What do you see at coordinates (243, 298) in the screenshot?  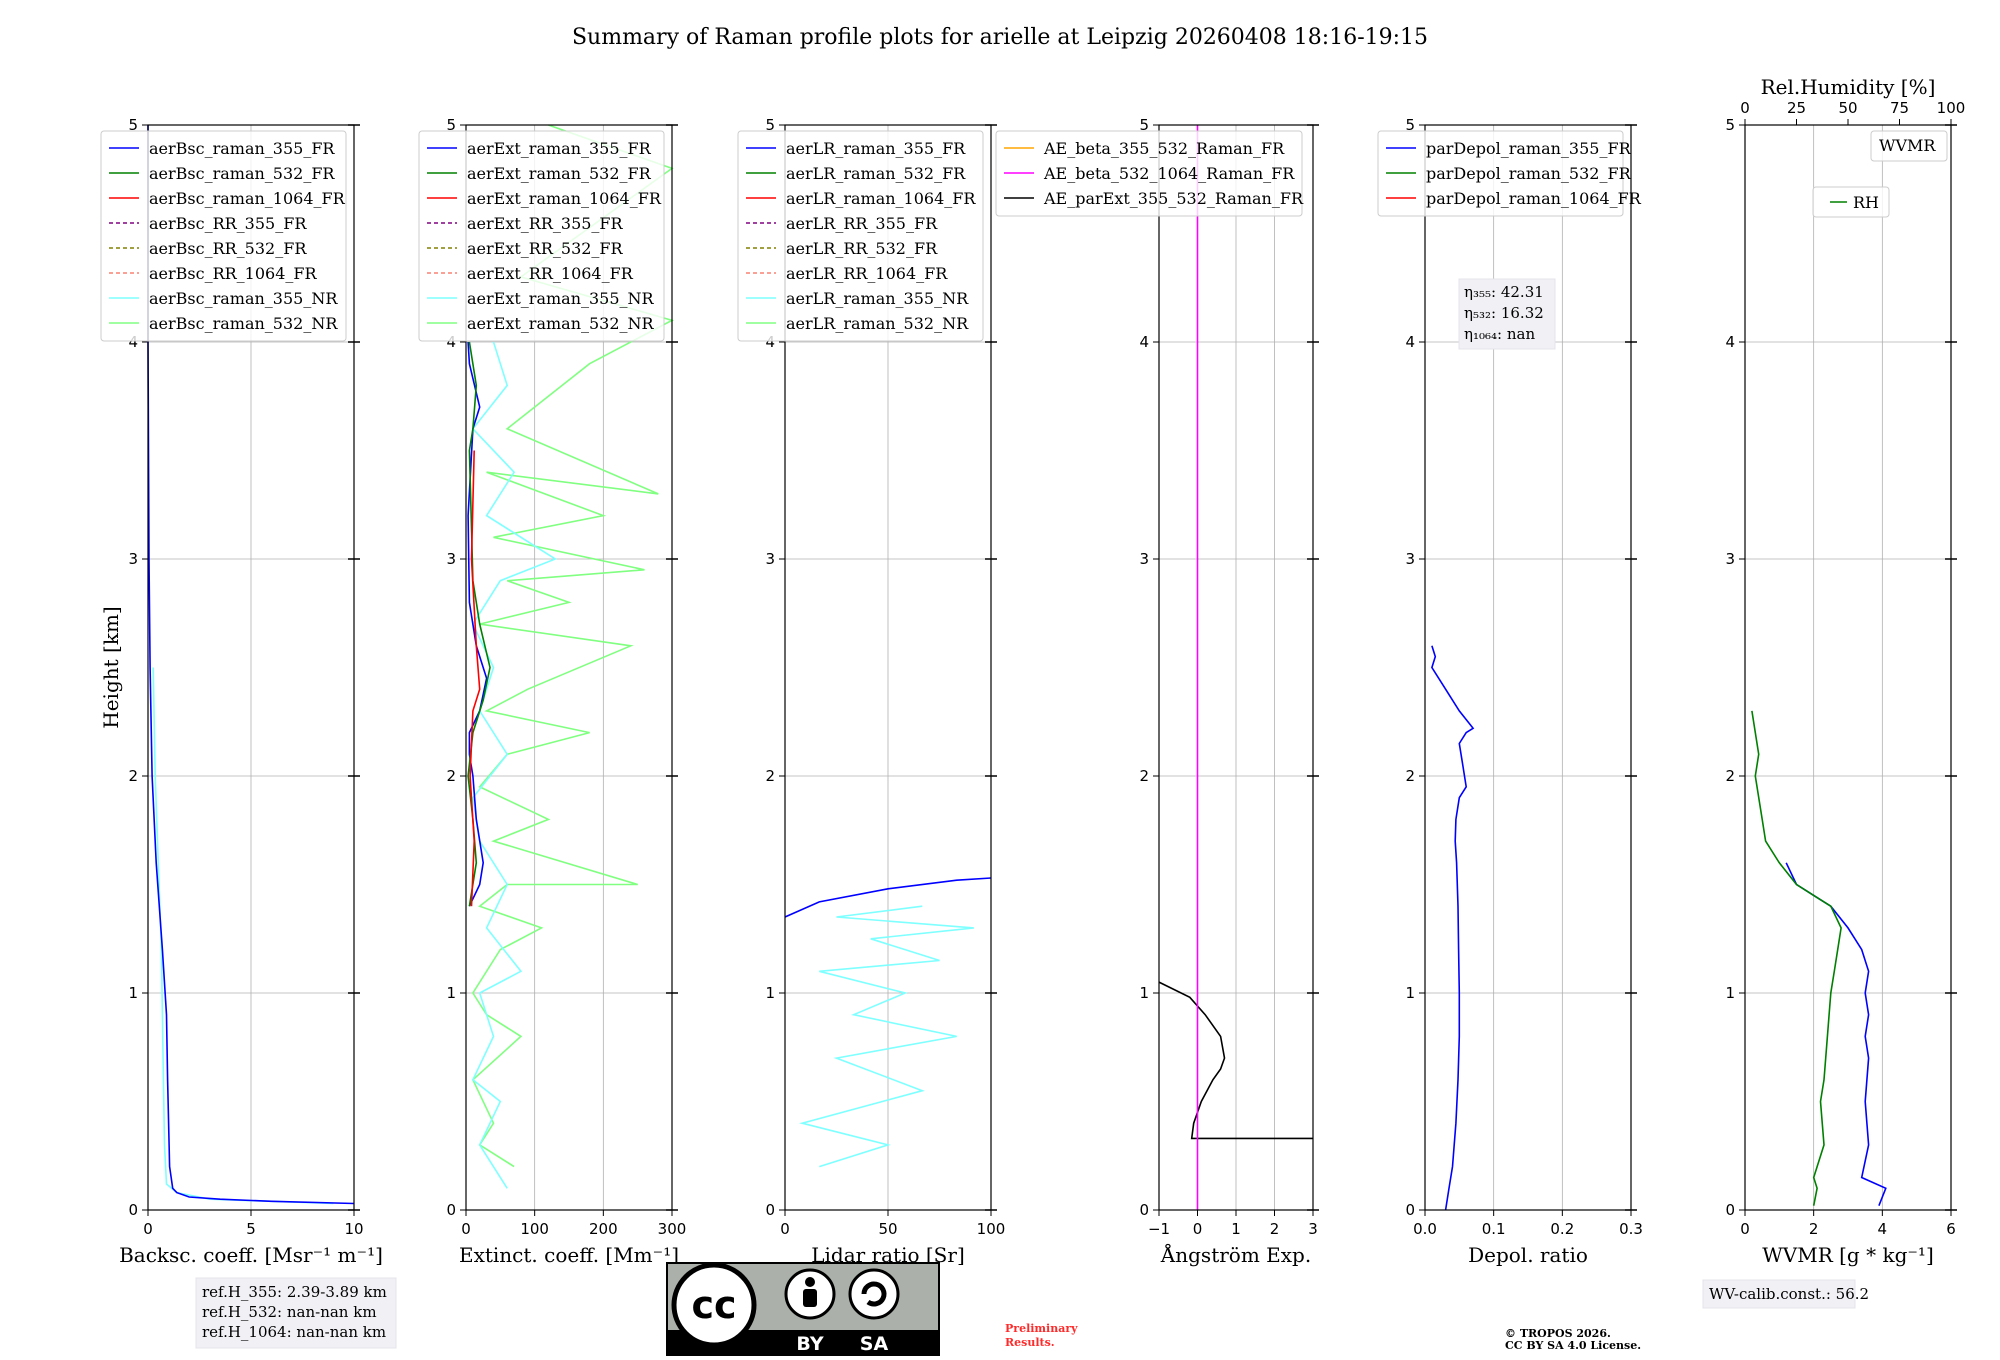 I see `legend-label: aerBsc_raman_355_NR` at bounding box center [243, 298].